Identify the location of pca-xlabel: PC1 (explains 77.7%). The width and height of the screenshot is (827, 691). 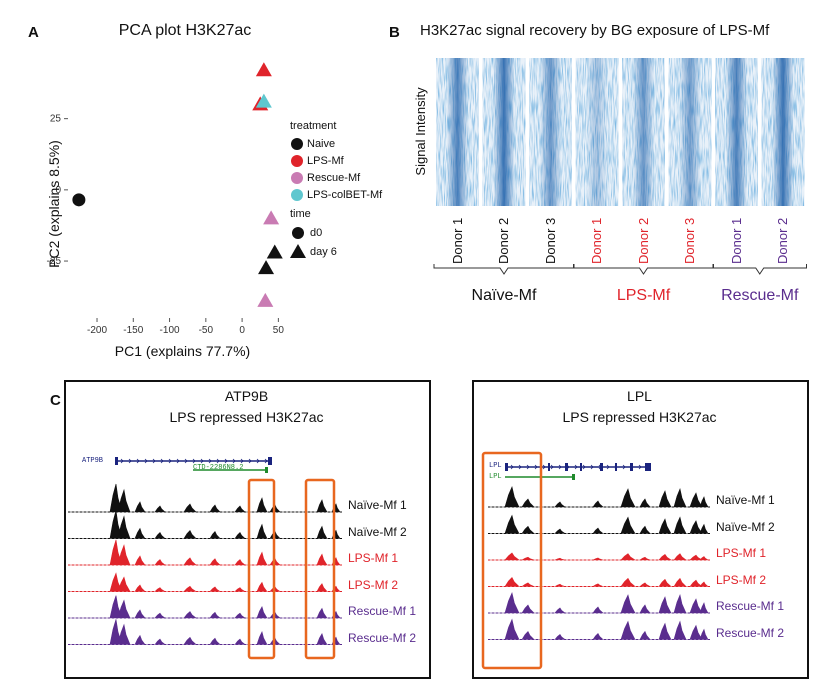
(182, 351).